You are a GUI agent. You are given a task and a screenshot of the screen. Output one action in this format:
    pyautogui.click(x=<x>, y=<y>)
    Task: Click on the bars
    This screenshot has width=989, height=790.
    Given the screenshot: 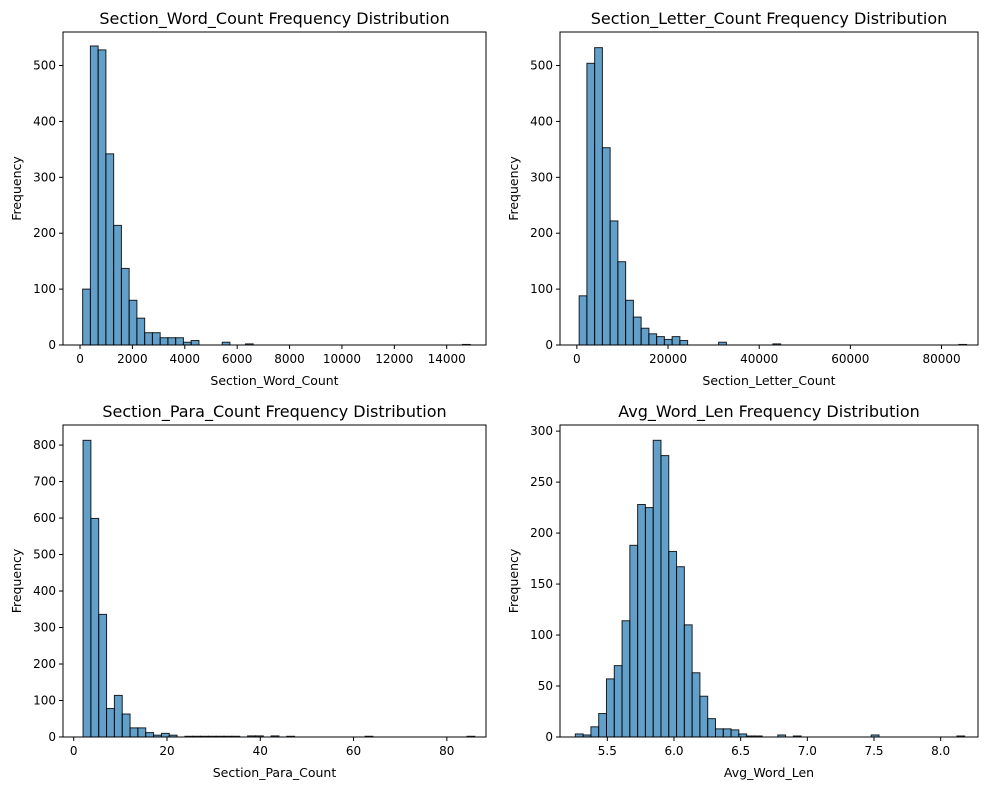 What is the action you would take?
    pyautogui.click(x=276, y=195)
    